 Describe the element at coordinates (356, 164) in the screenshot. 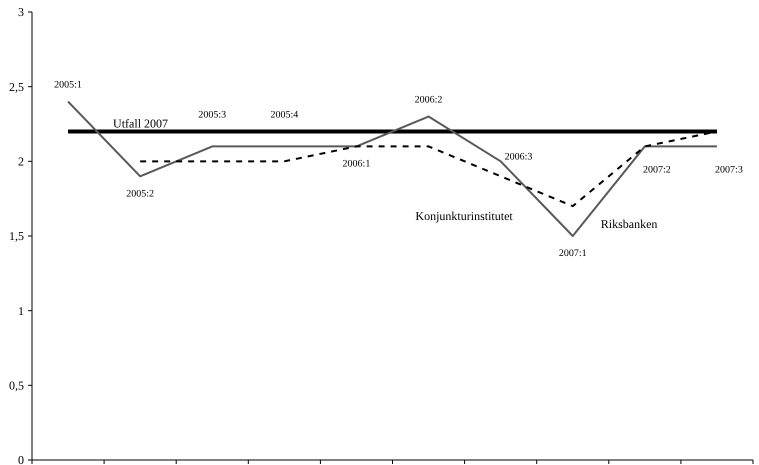

I see `x-tick-label: 2006:1` at that location.